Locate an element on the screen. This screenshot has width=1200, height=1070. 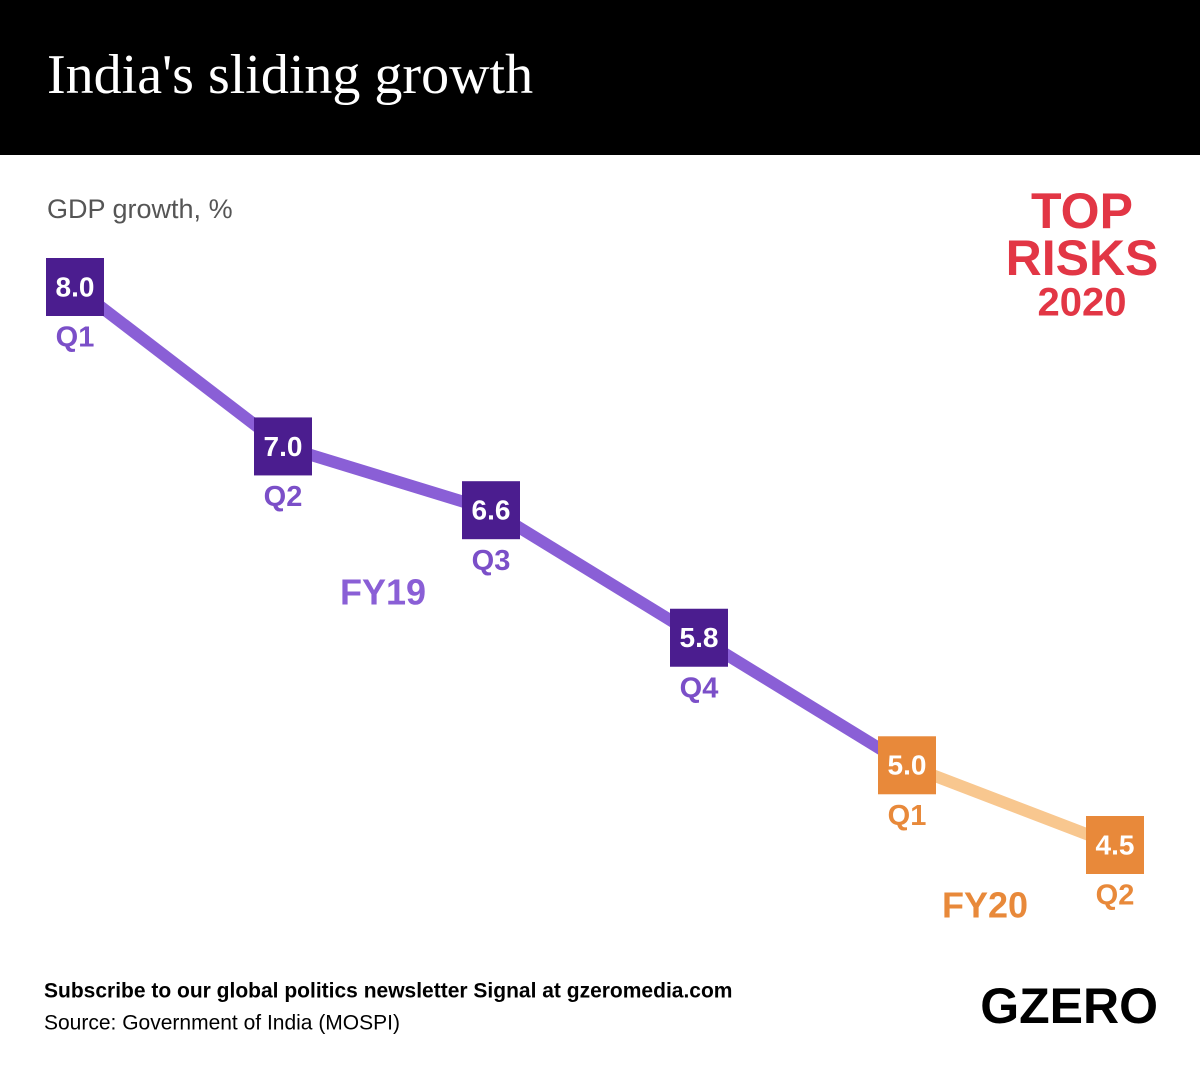
data-label: 6.6 is located at coordinates (491, 510).